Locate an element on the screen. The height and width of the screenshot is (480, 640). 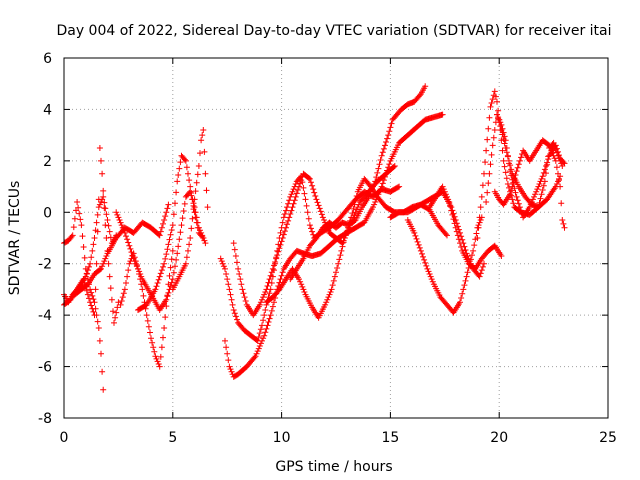
x-axis-label: GPS time / hours is located at coordinates (333, 467).